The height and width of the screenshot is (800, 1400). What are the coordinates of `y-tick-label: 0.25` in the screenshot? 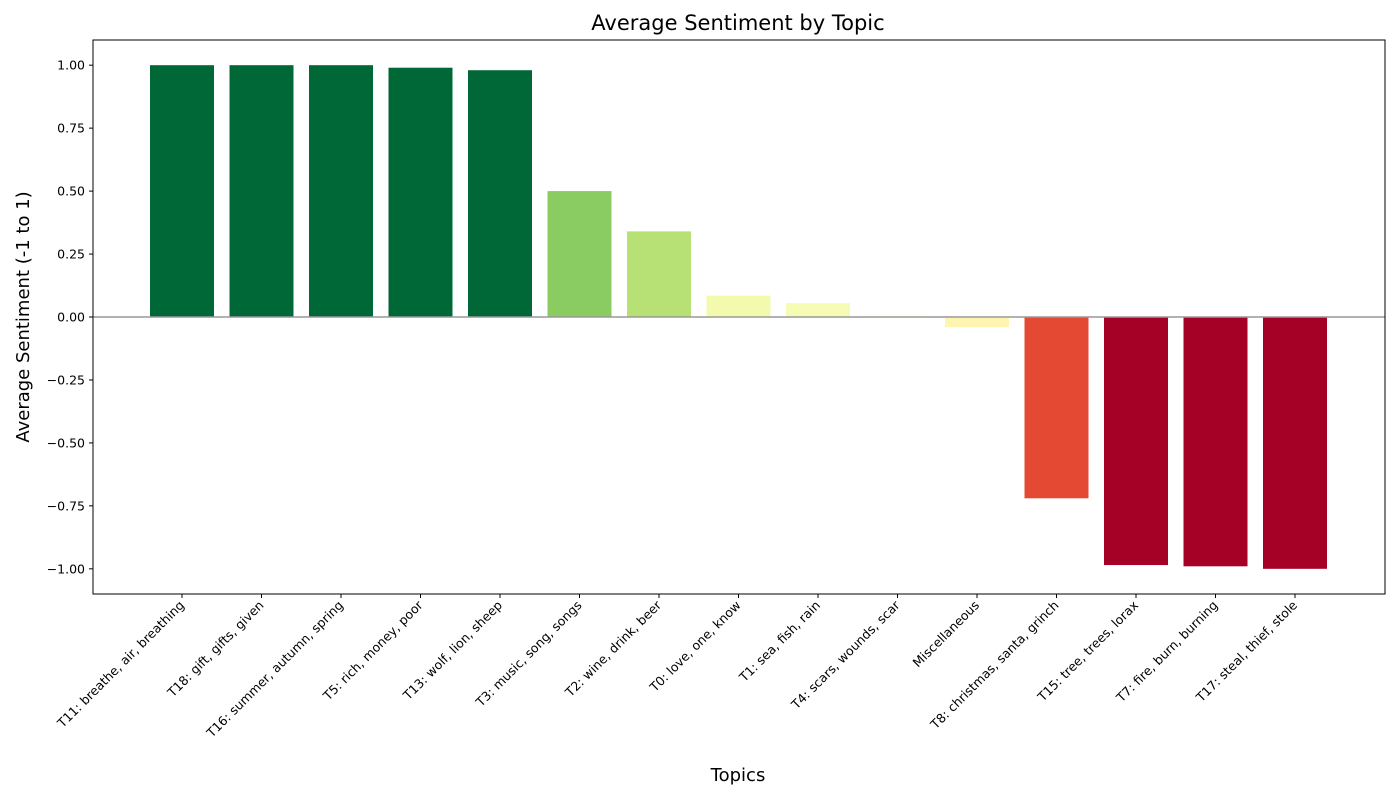 It's located at (71, 254).